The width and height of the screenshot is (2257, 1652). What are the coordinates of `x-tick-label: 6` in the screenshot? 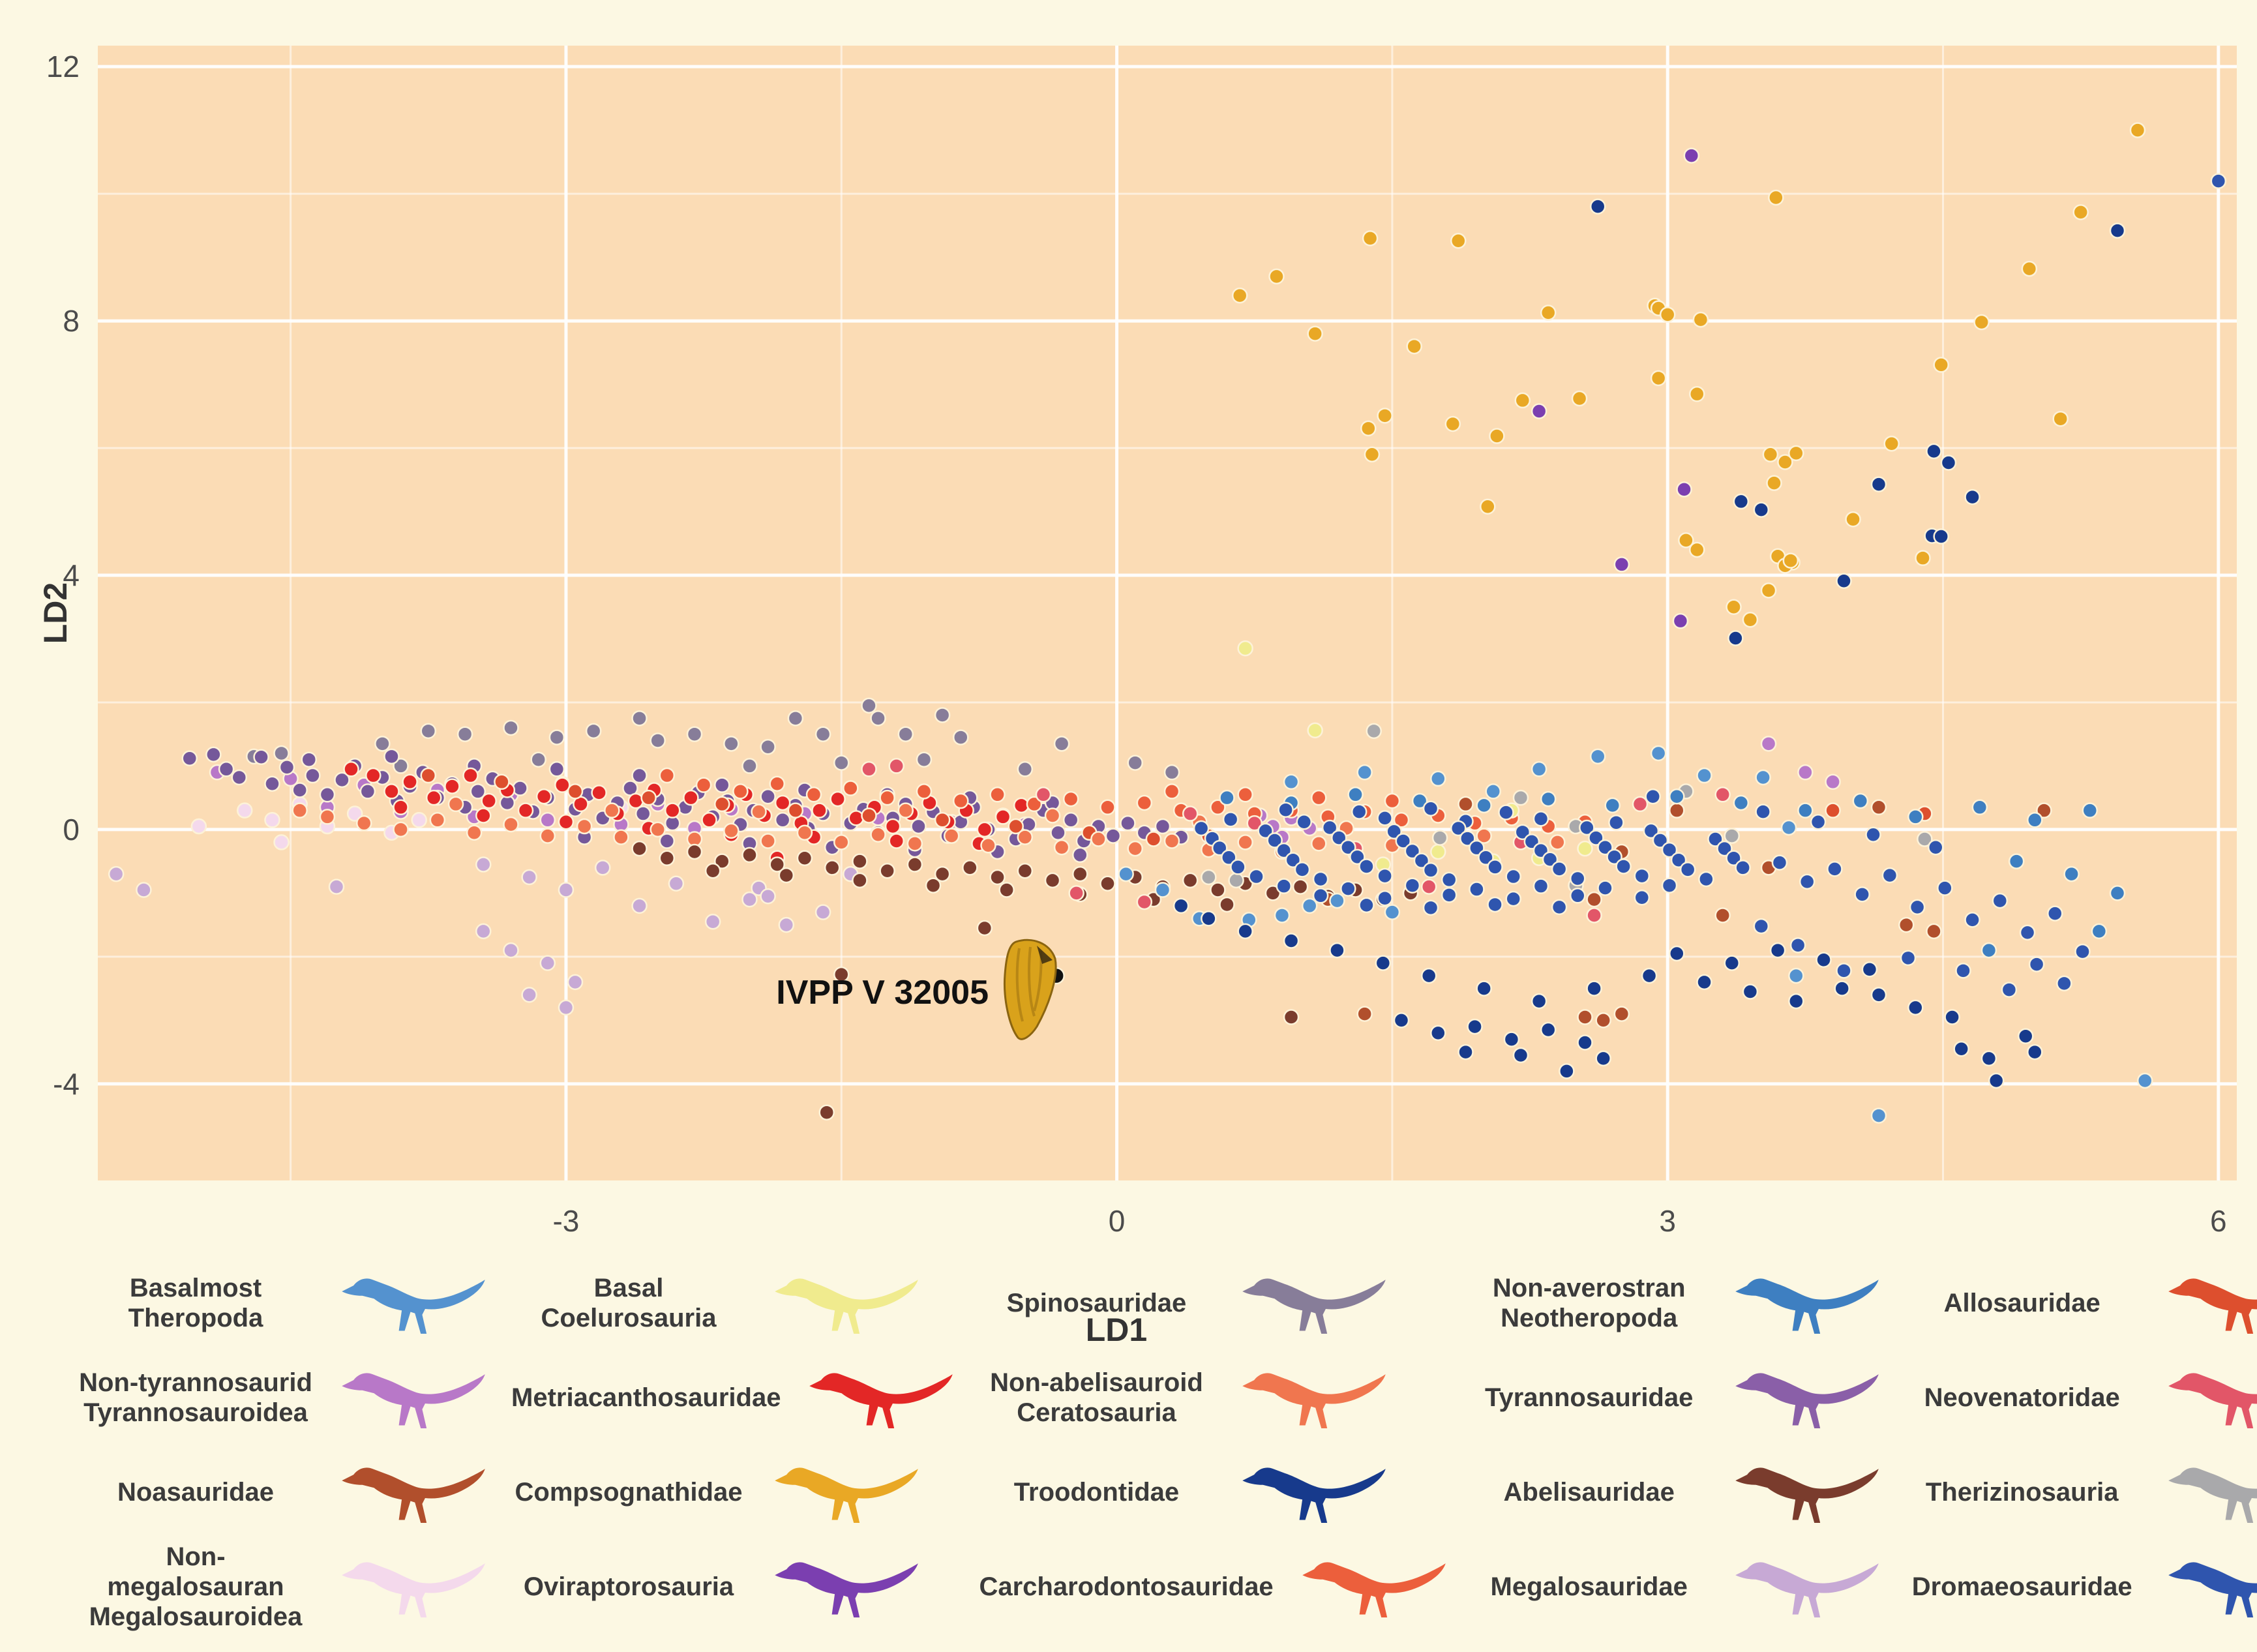 It's located at (2218, 1221).